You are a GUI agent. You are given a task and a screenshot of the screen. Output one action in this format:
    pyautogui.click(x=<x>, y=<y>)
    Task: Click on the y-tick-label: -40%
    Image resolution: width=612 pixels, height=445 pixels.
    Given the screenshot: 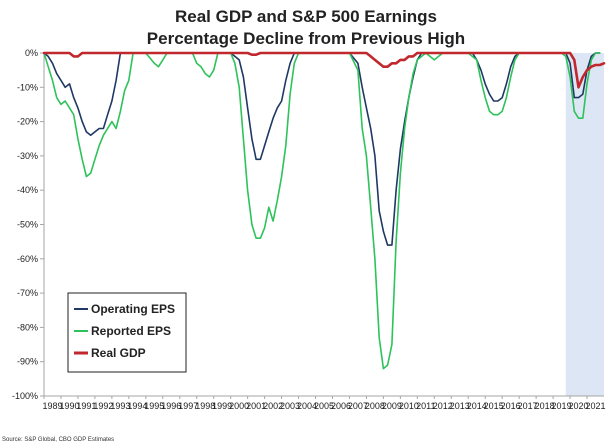 What is the action you would take?
    pyautogui.click(x=27, y=190)
    